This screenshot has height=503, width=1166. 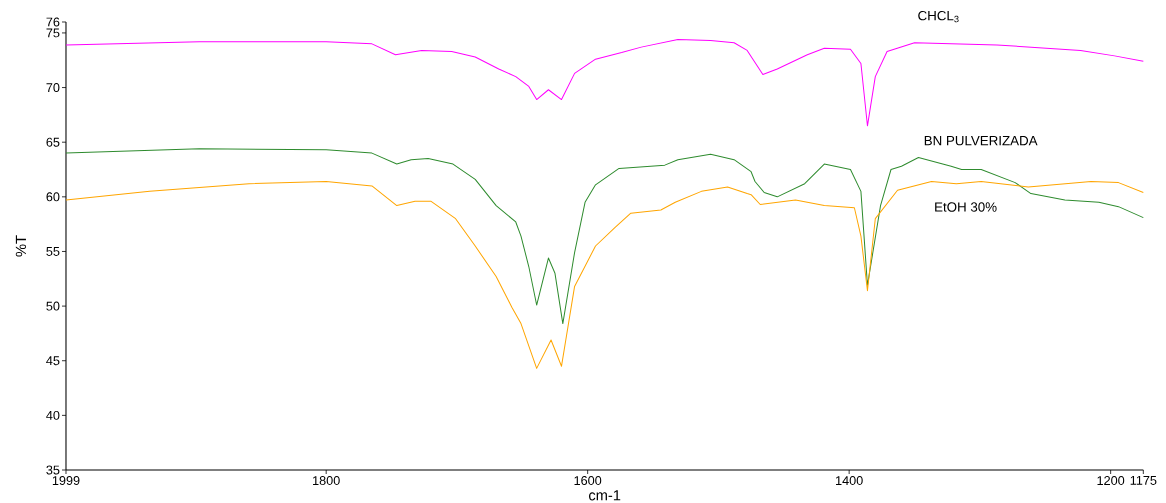 I want to click on y-tick-label: 70, so click(x=53, y=88).